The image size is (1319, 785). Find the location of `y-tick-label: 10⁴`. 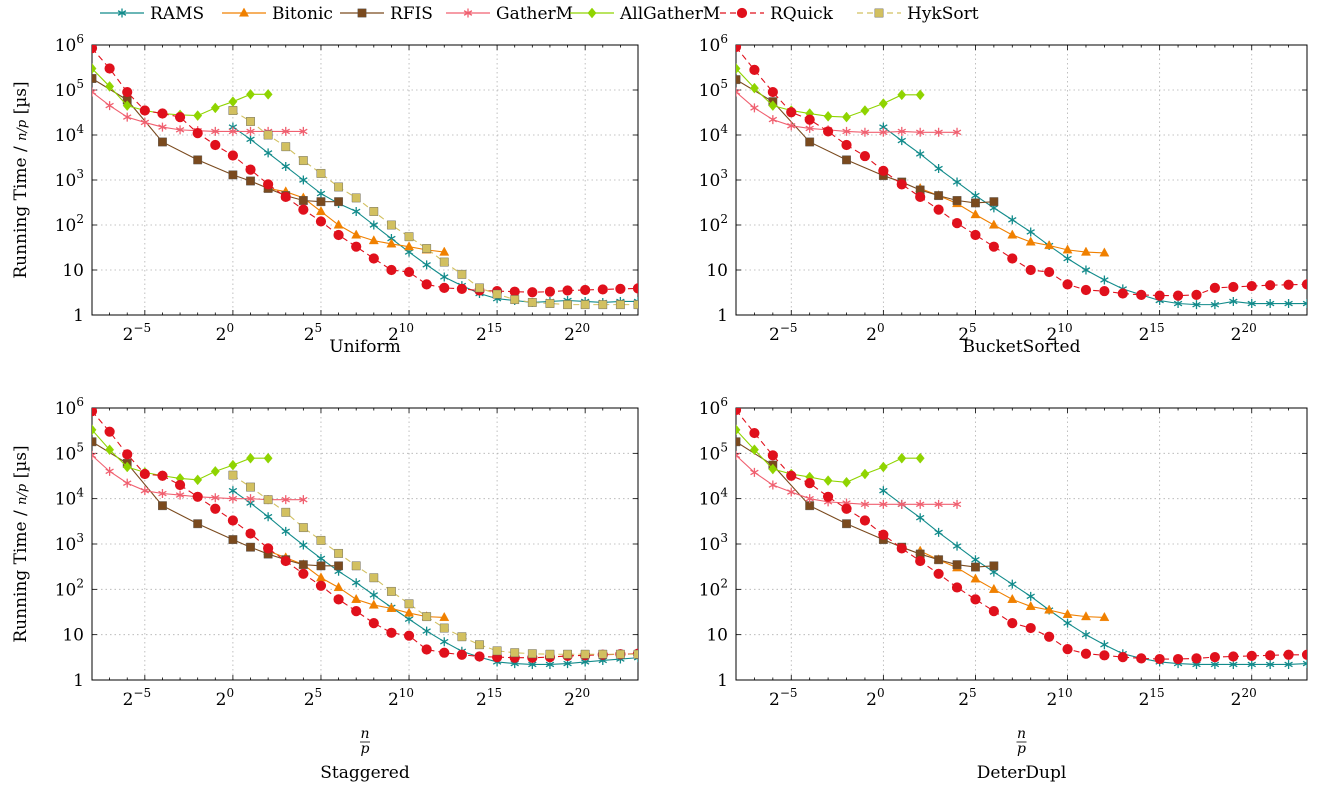

y-tick-label: 10⁴ is located at coordinates (714, 498).